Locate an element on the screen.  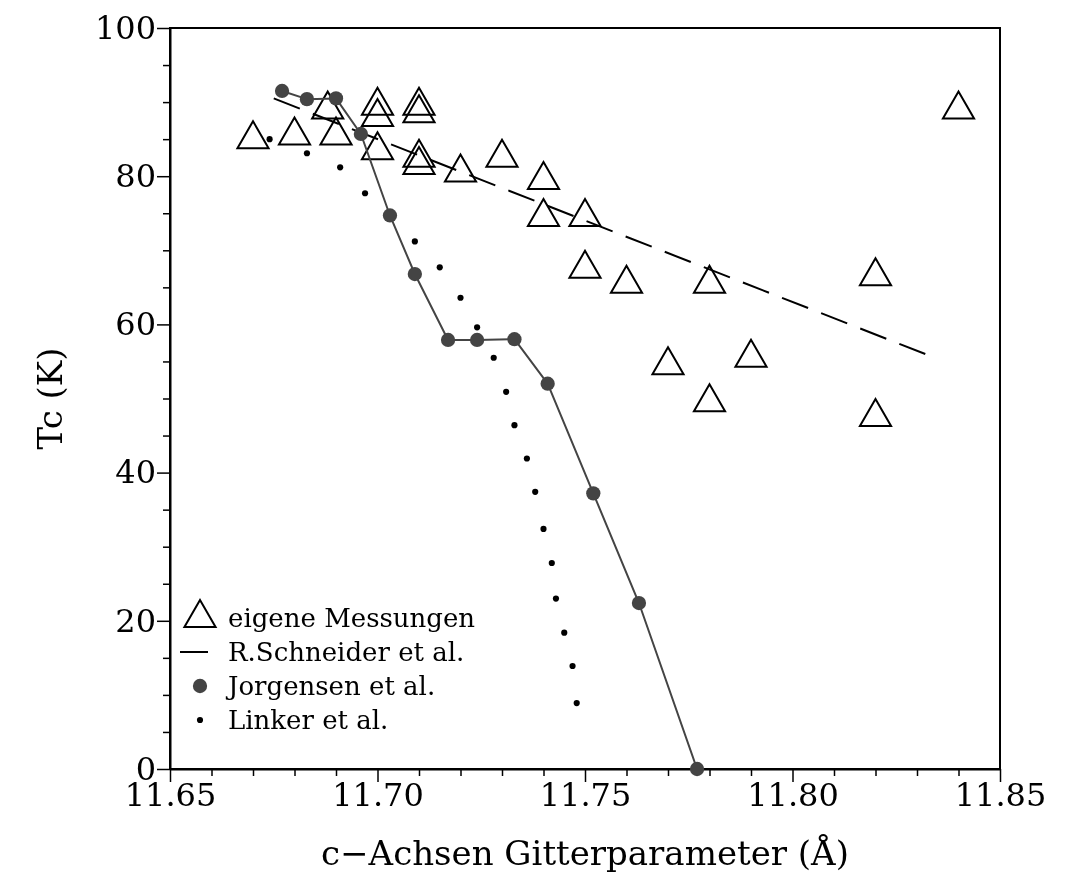
legend-label: Linker et al. is located at coordinates (308, 720).